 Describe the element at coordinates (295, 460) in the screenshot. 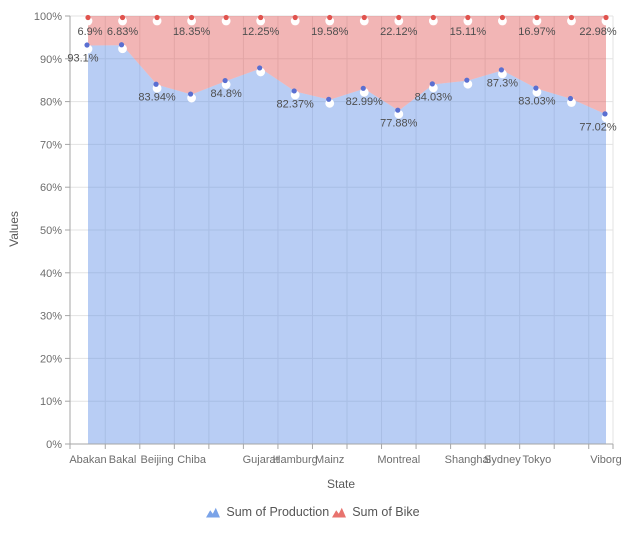

I see `svg-text: Hamburg` at that location.